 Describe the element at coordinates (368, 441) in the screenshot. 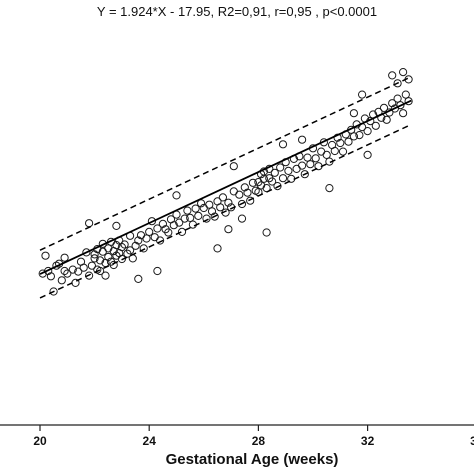

I see `x-tick-label: 32` at that location.